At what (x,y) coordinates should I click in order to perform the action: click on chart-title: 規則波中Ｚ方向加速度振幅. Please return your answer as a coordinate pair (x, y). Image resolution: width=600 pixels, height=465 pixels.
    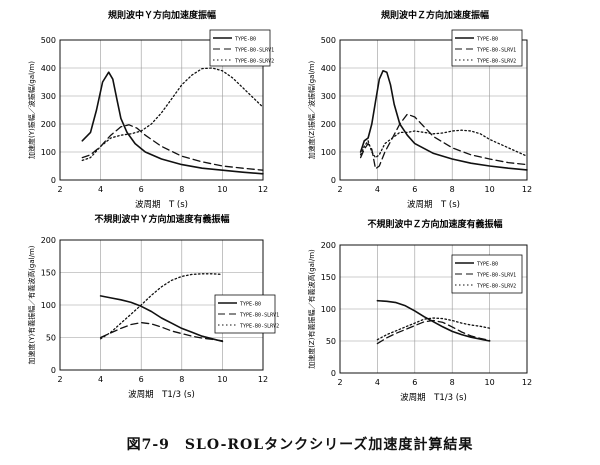
    Looking at the image, I should click on (435, 15).